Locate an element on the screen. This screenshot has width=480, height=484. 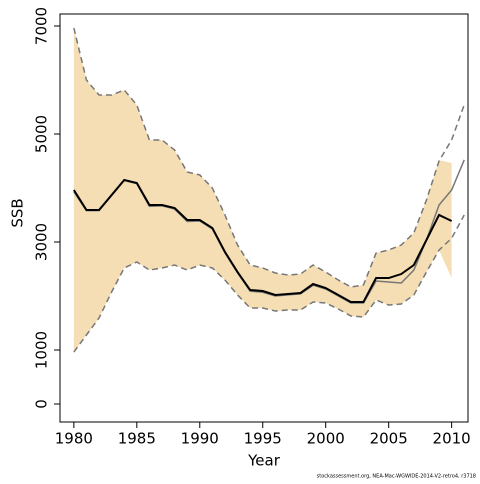
x-tick-label: 1990 is located at coordinates (200, 439).